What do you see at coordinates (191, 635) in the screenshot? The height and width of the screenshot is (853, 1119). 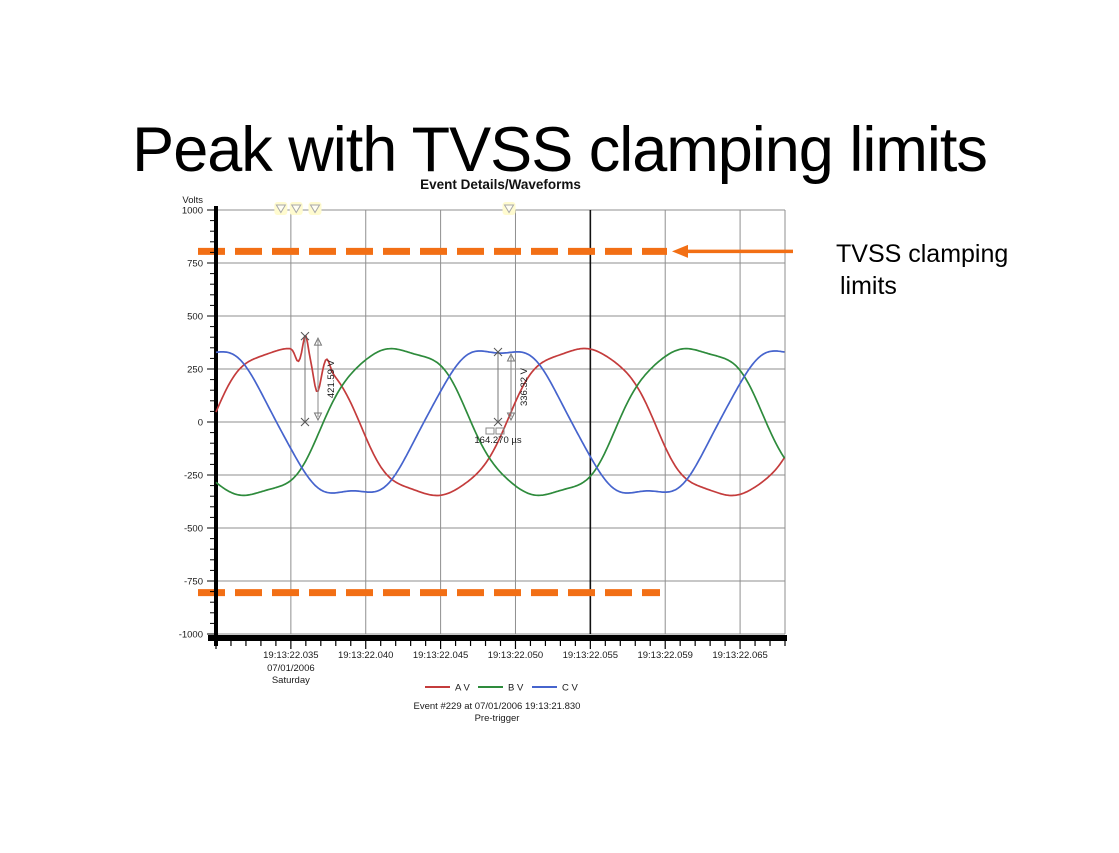 I see `y-tick-label: -1000` at bounding box center [191, 635].